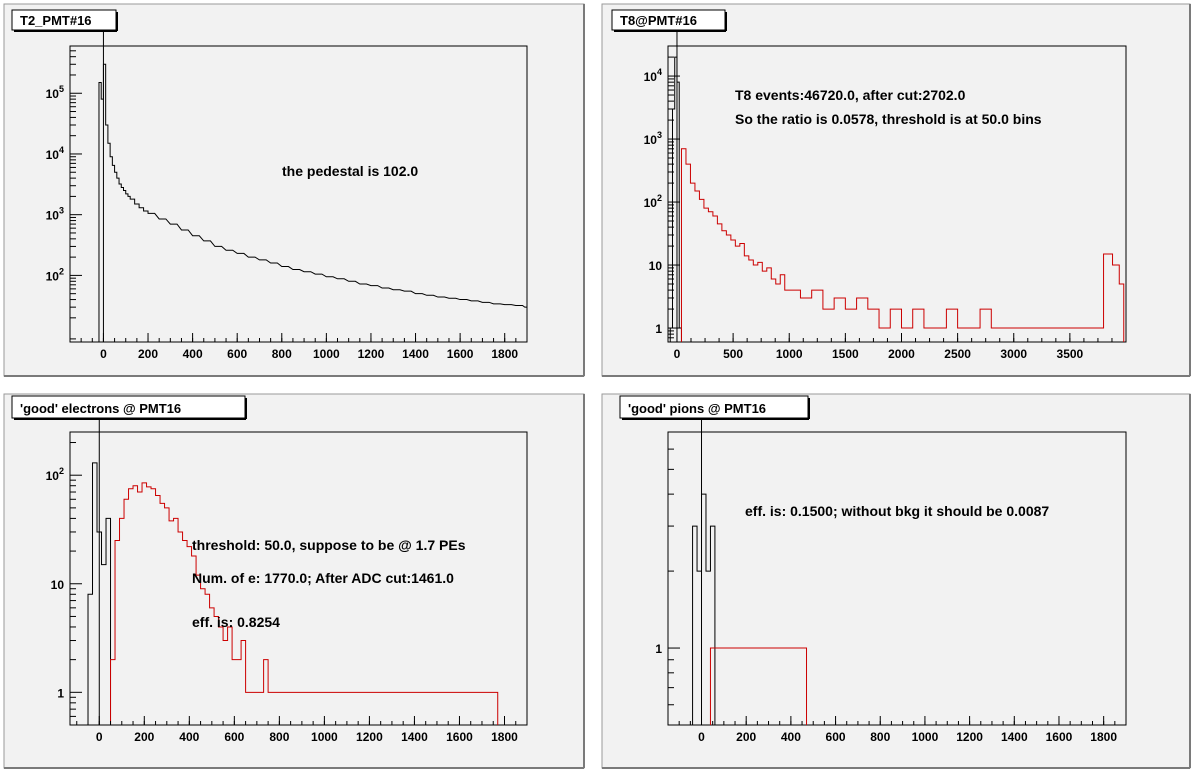 Image resolution: width=1196 pixels, height=772 pixels. Describe the element at coordinates (323, 578) in the screenshot. I see `annotation-text: Num. of e: 1770.0; After ADC cut:1461.0` at that location.